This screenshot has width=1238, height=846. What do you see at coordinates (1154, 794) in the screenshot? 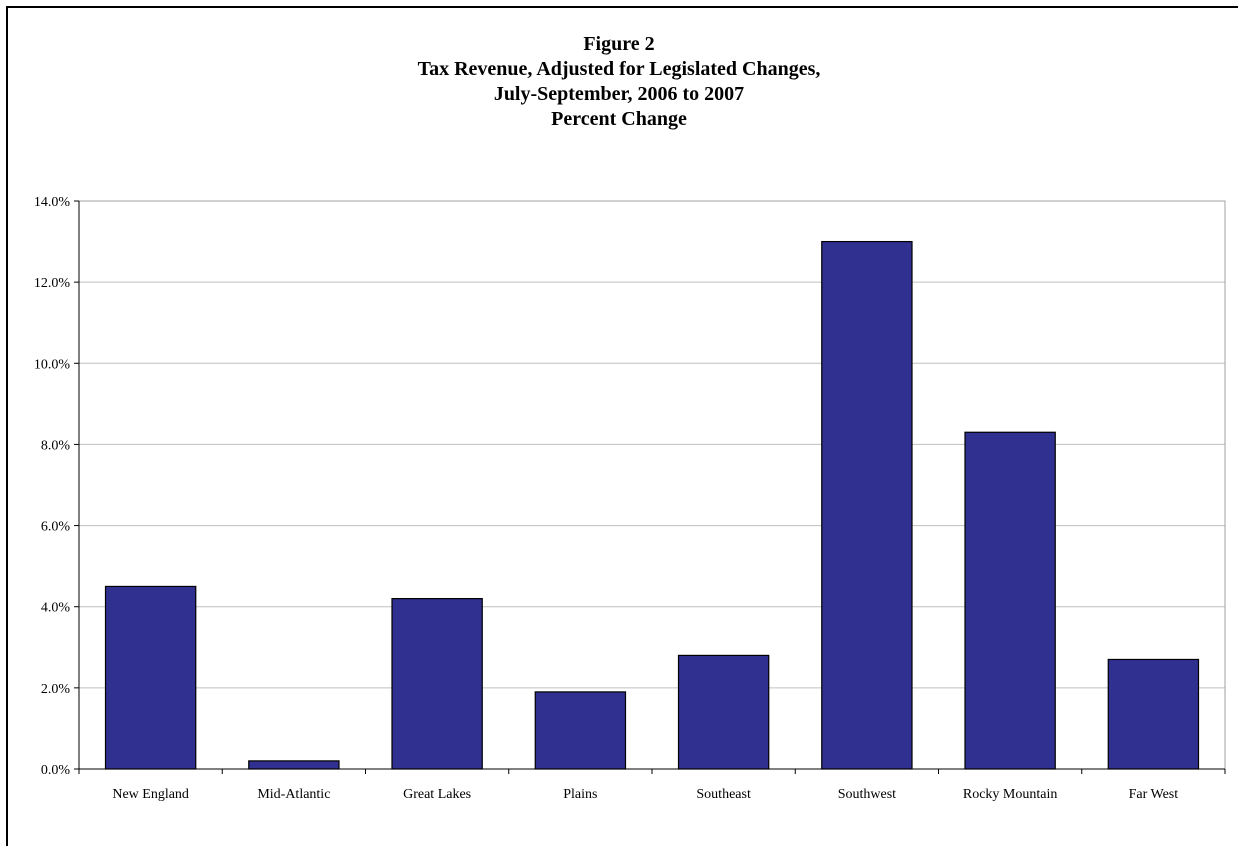
I see `x-category-label: Far West` at bounding box center [1154, 794].